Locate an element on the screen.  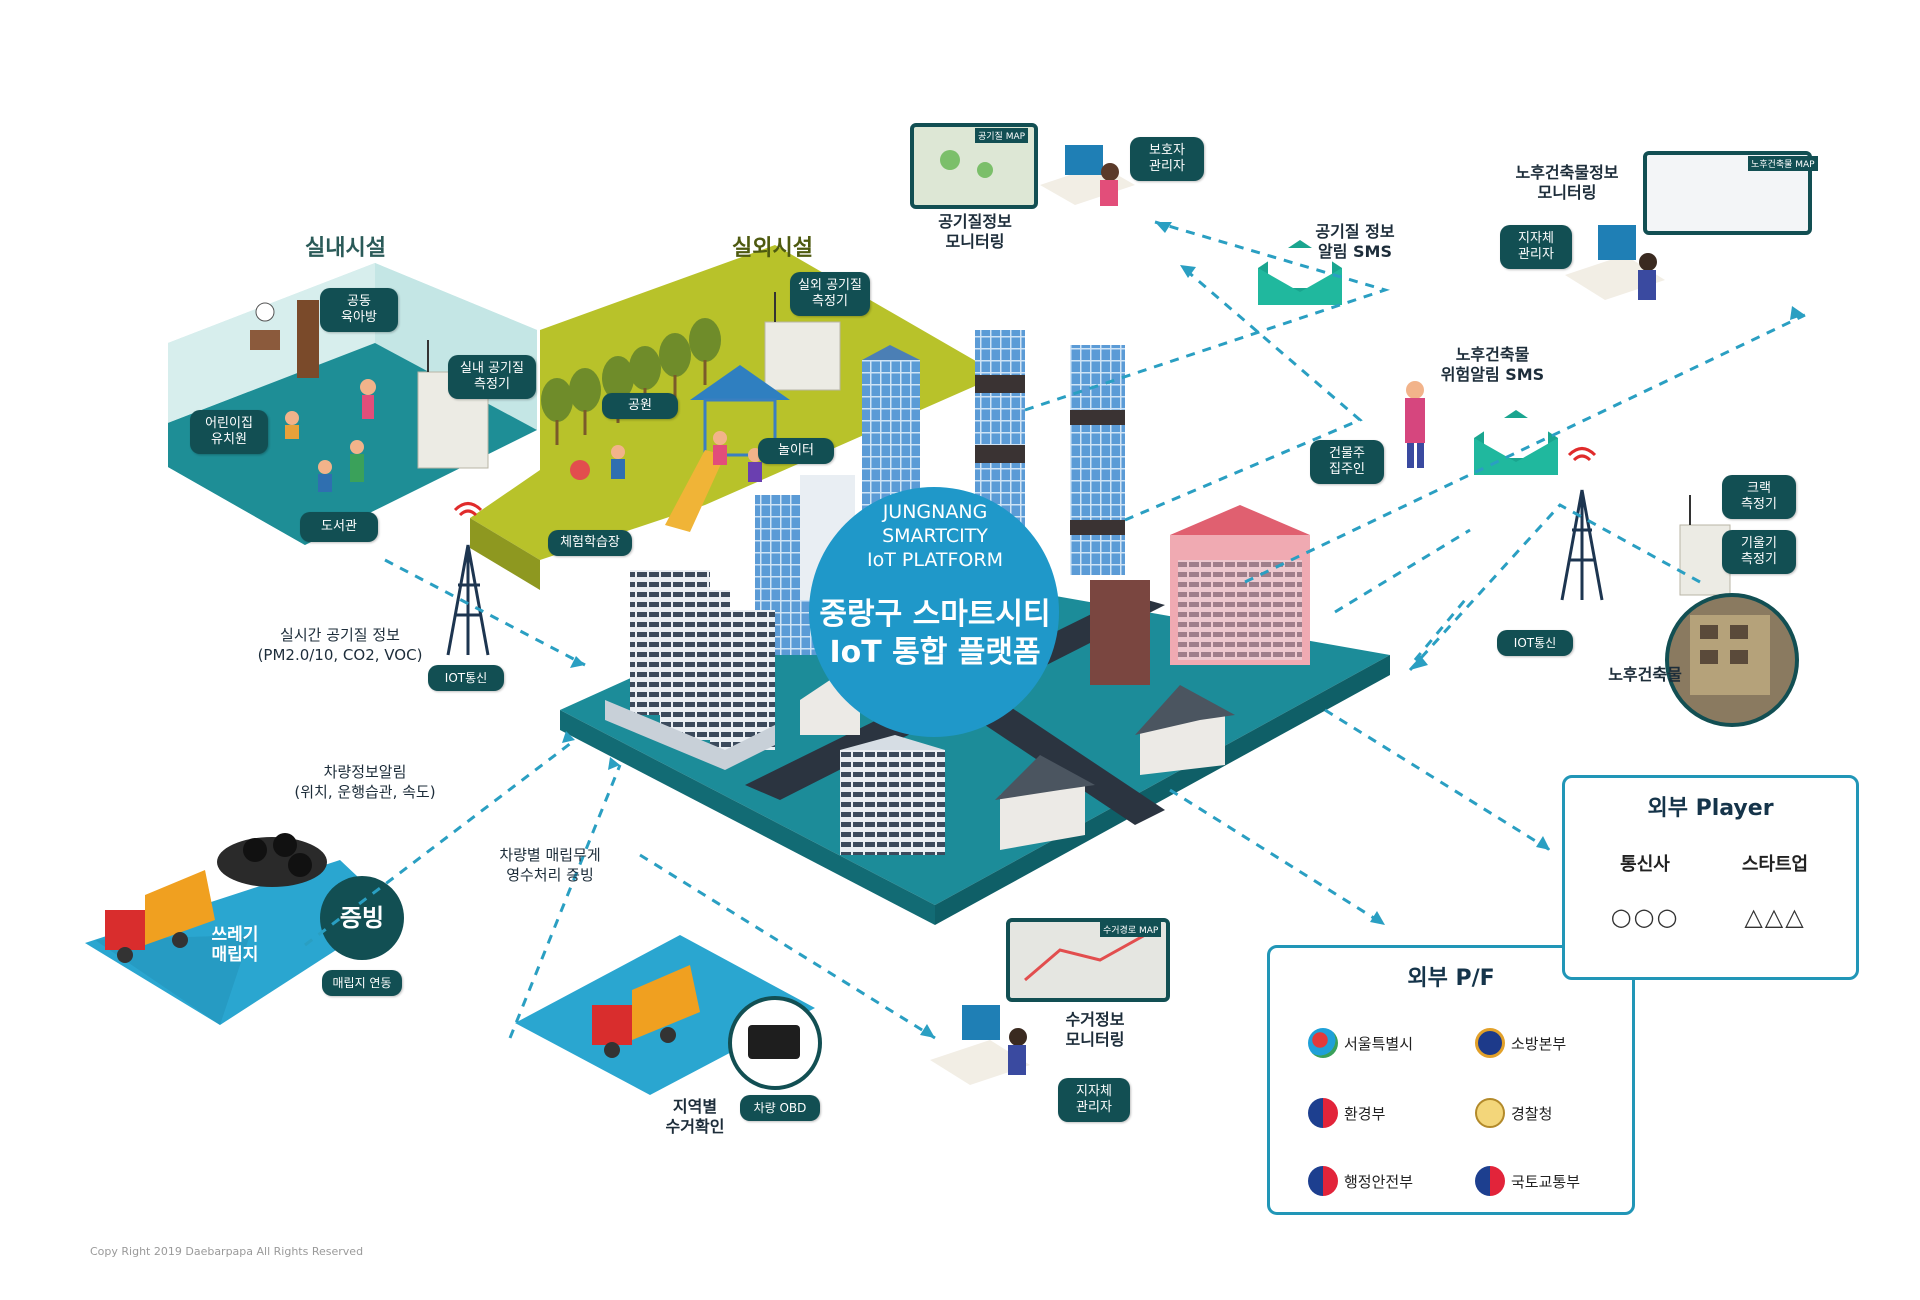
platform-en-line: SMARTCITY is located at coordinates (935, 536).